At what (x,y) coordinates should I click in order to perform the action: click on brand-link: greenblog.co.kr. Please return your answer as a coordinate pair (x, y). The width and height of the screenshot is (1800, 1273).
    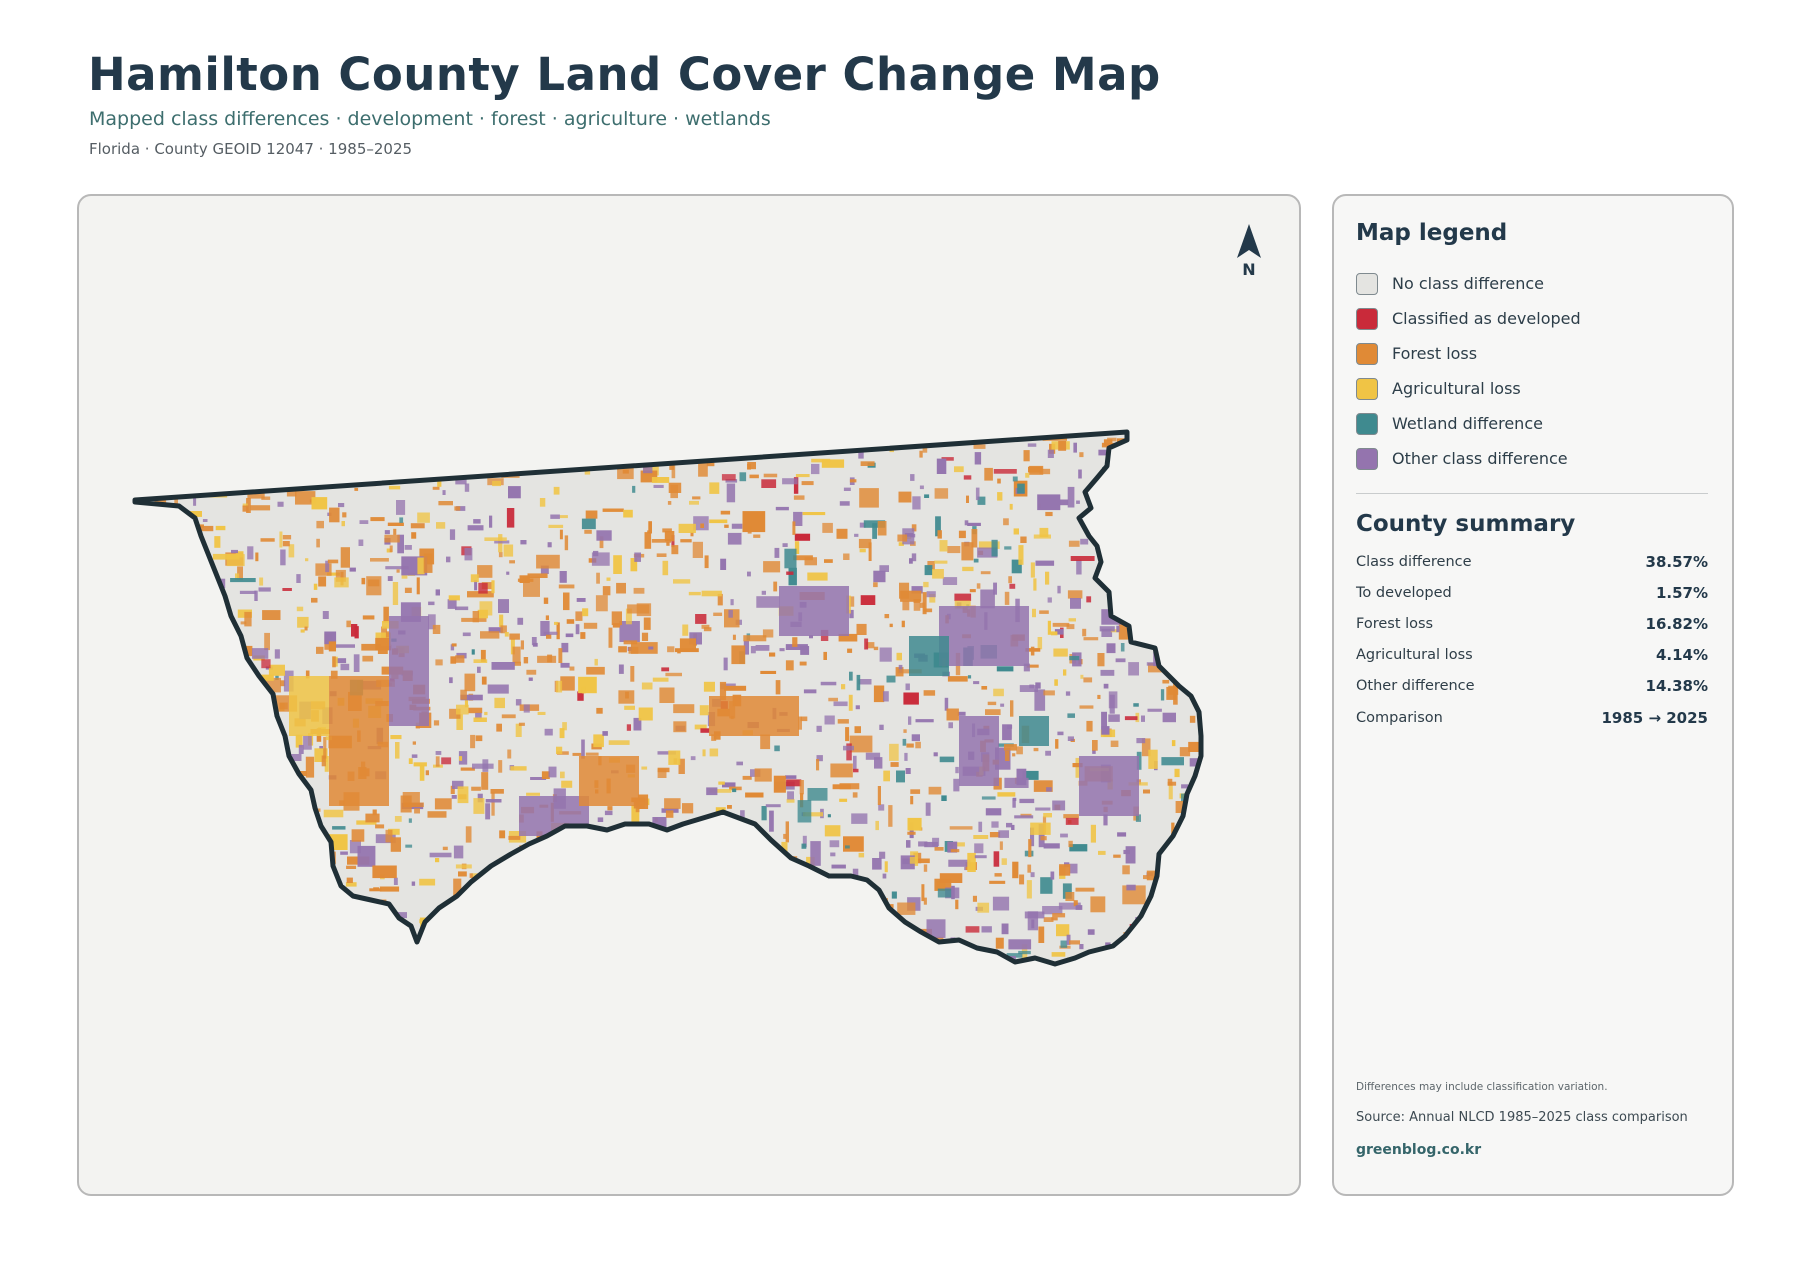
    Looking at the image, I should click on (1419, 1150).